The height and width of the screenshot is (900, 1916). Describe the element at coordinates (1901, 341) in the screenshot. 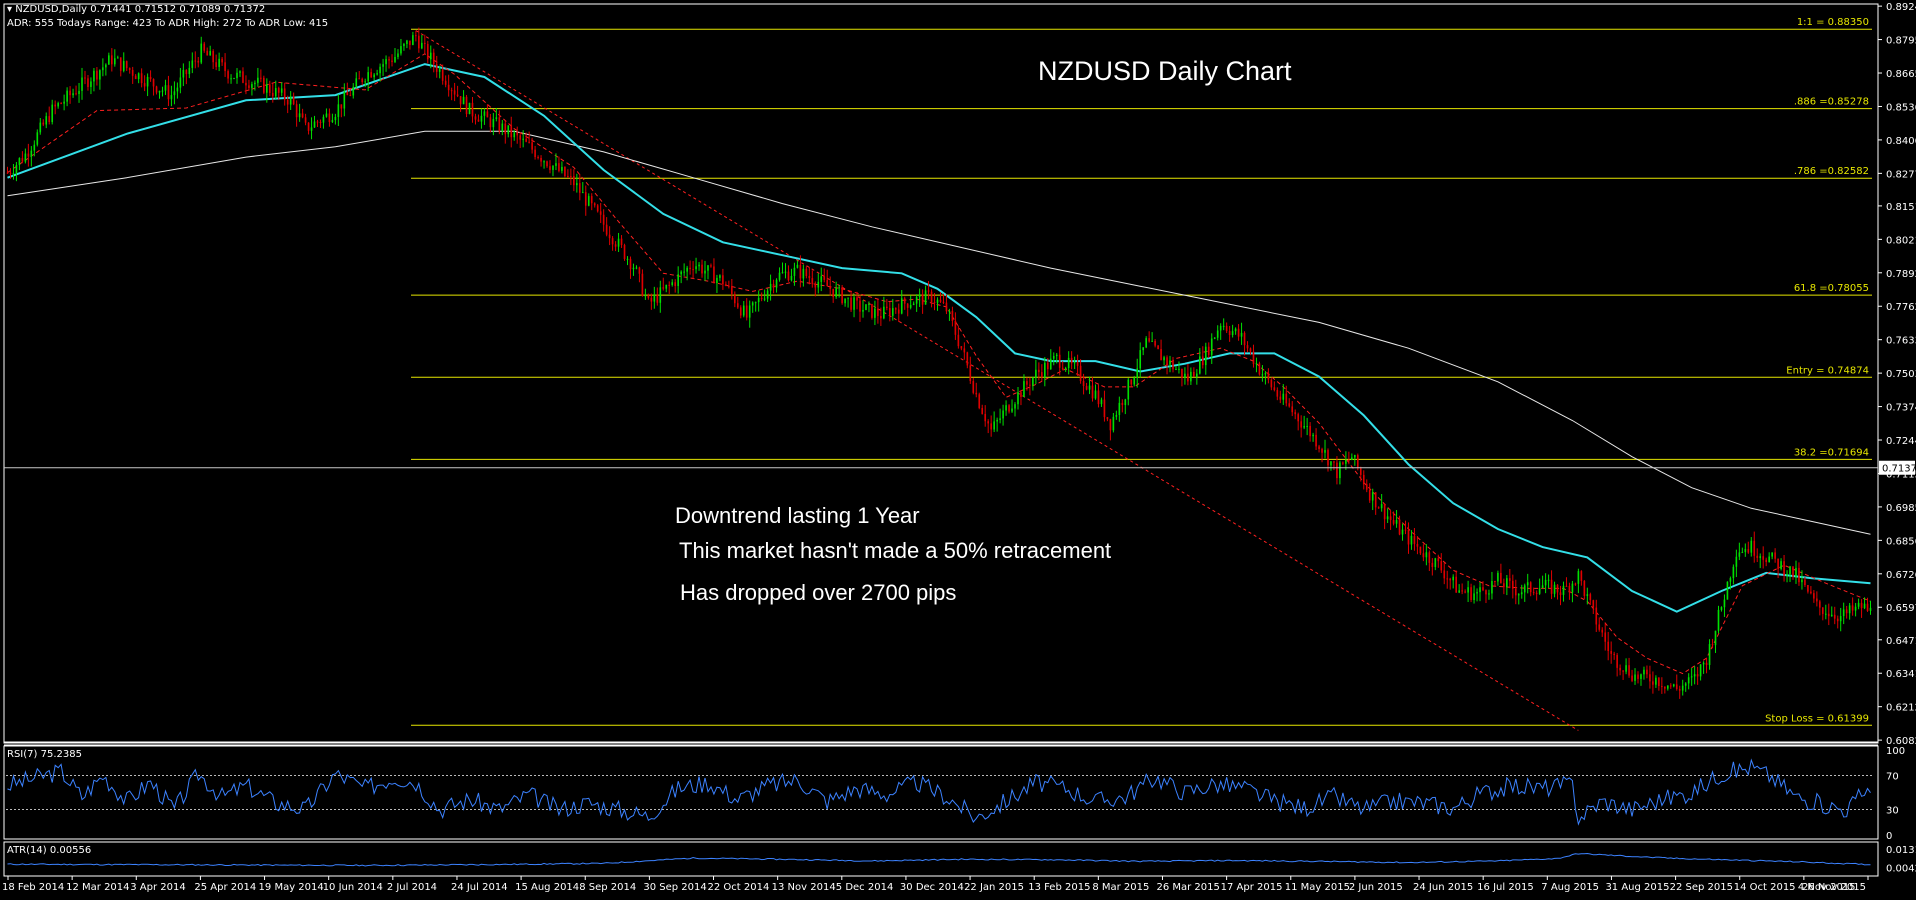

I see `price-tick-label: 0.76330` at that location.